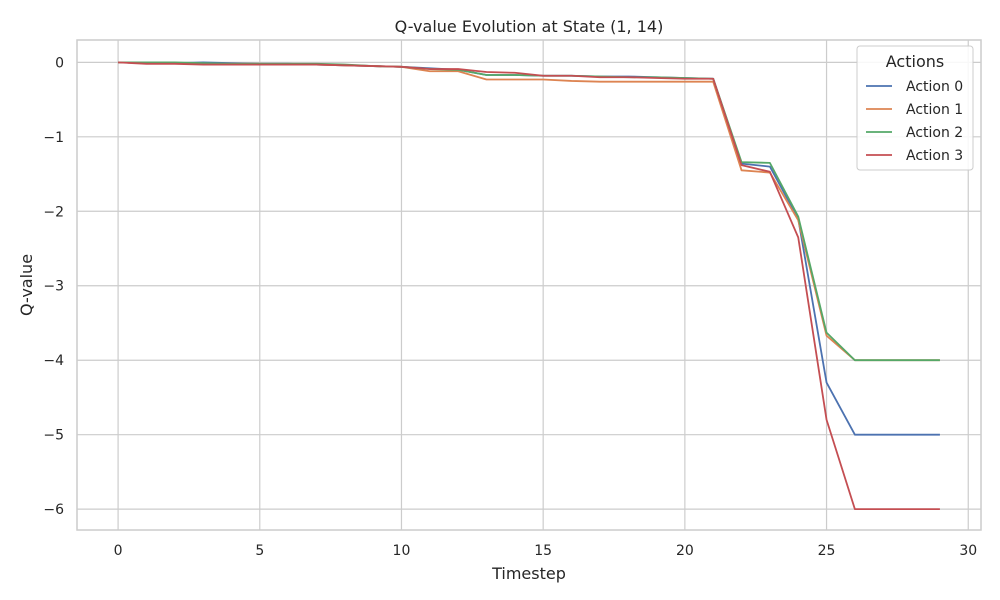  What do you see at coordinates (53, 212) in the screenshot?
I see `y-tick-label: −2` at bounding box center [53, 212].